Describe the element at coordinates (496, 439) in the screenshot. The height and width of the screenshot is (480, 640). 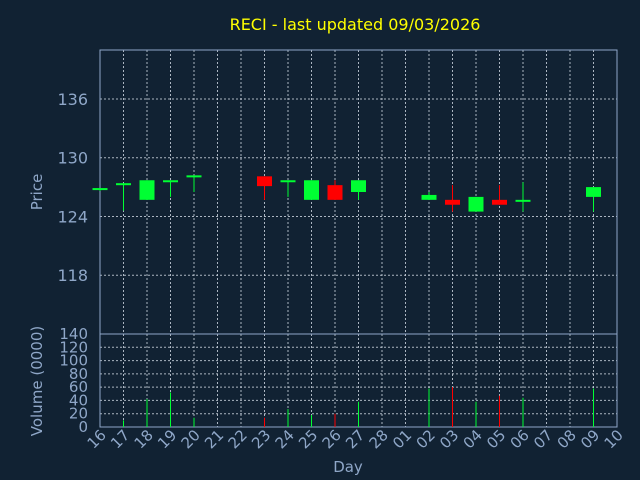
I see `day-tick-label: 05` at that location.